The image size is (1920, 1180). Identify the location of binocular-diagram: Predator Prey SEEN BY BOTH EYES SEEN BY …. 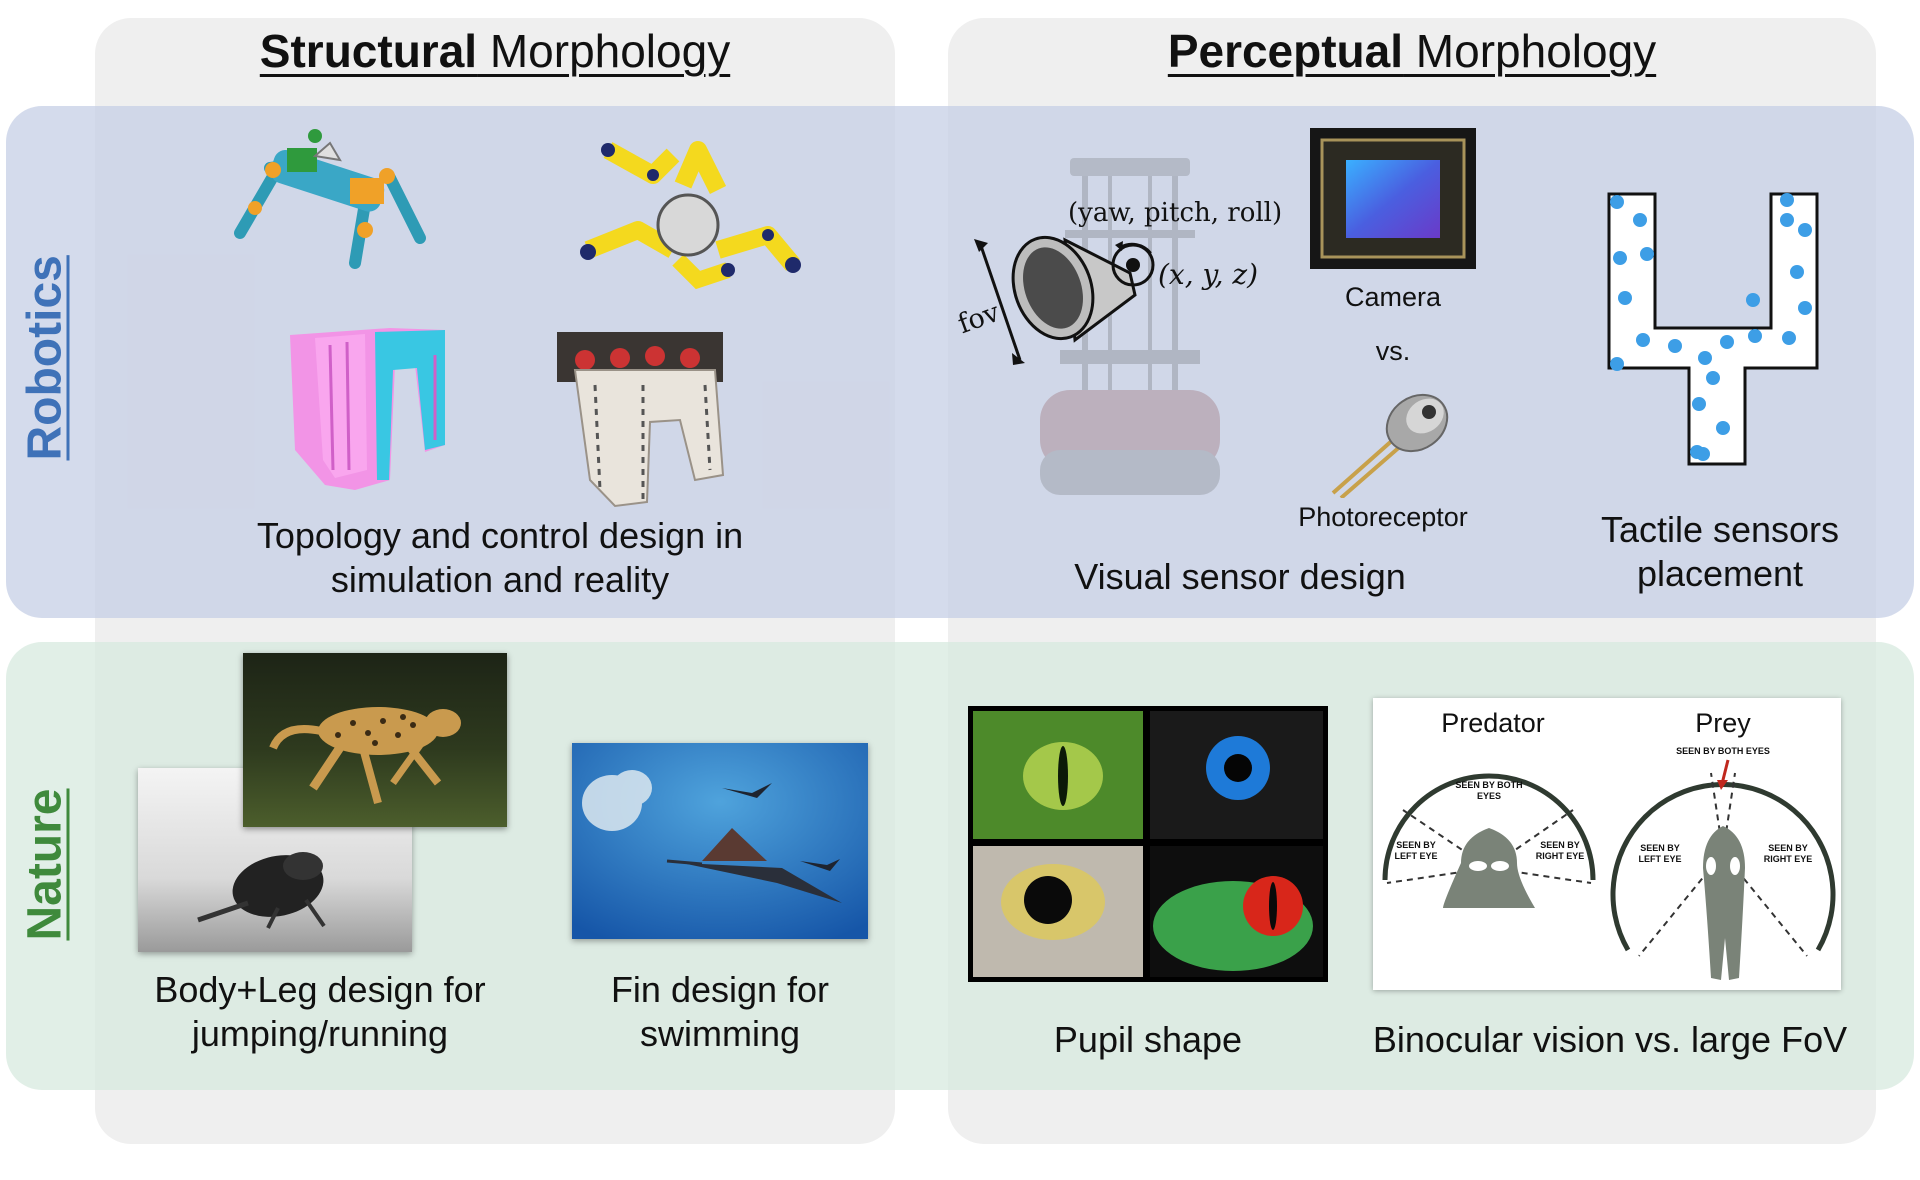
(1607, 844).